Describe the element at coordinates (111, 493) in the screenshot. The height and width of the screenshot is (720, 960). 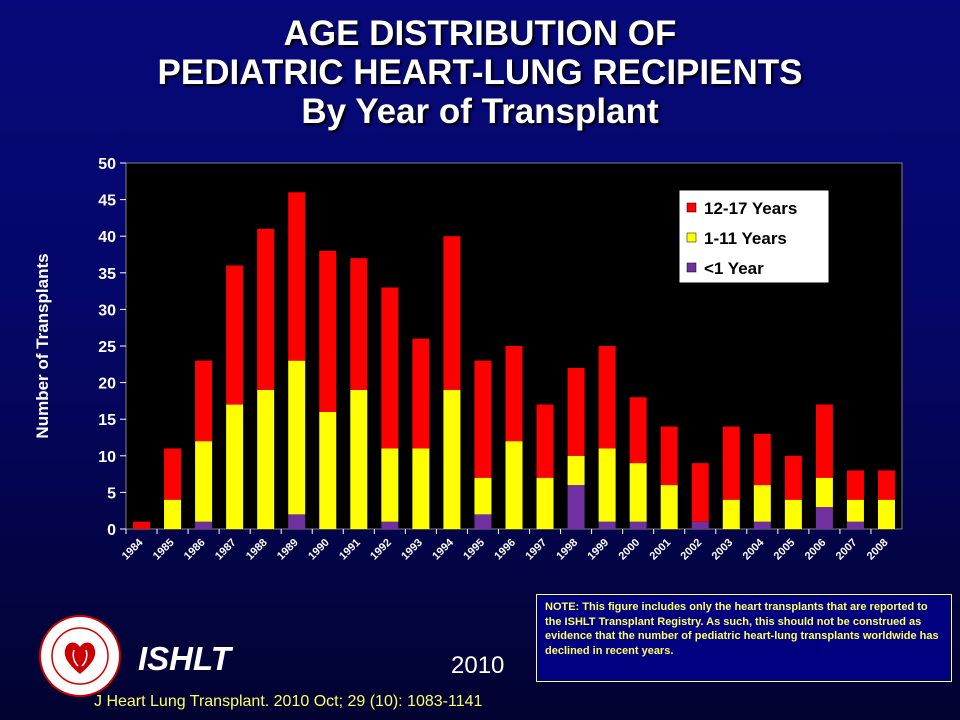
I see `y-tick-label: 5` at that location.